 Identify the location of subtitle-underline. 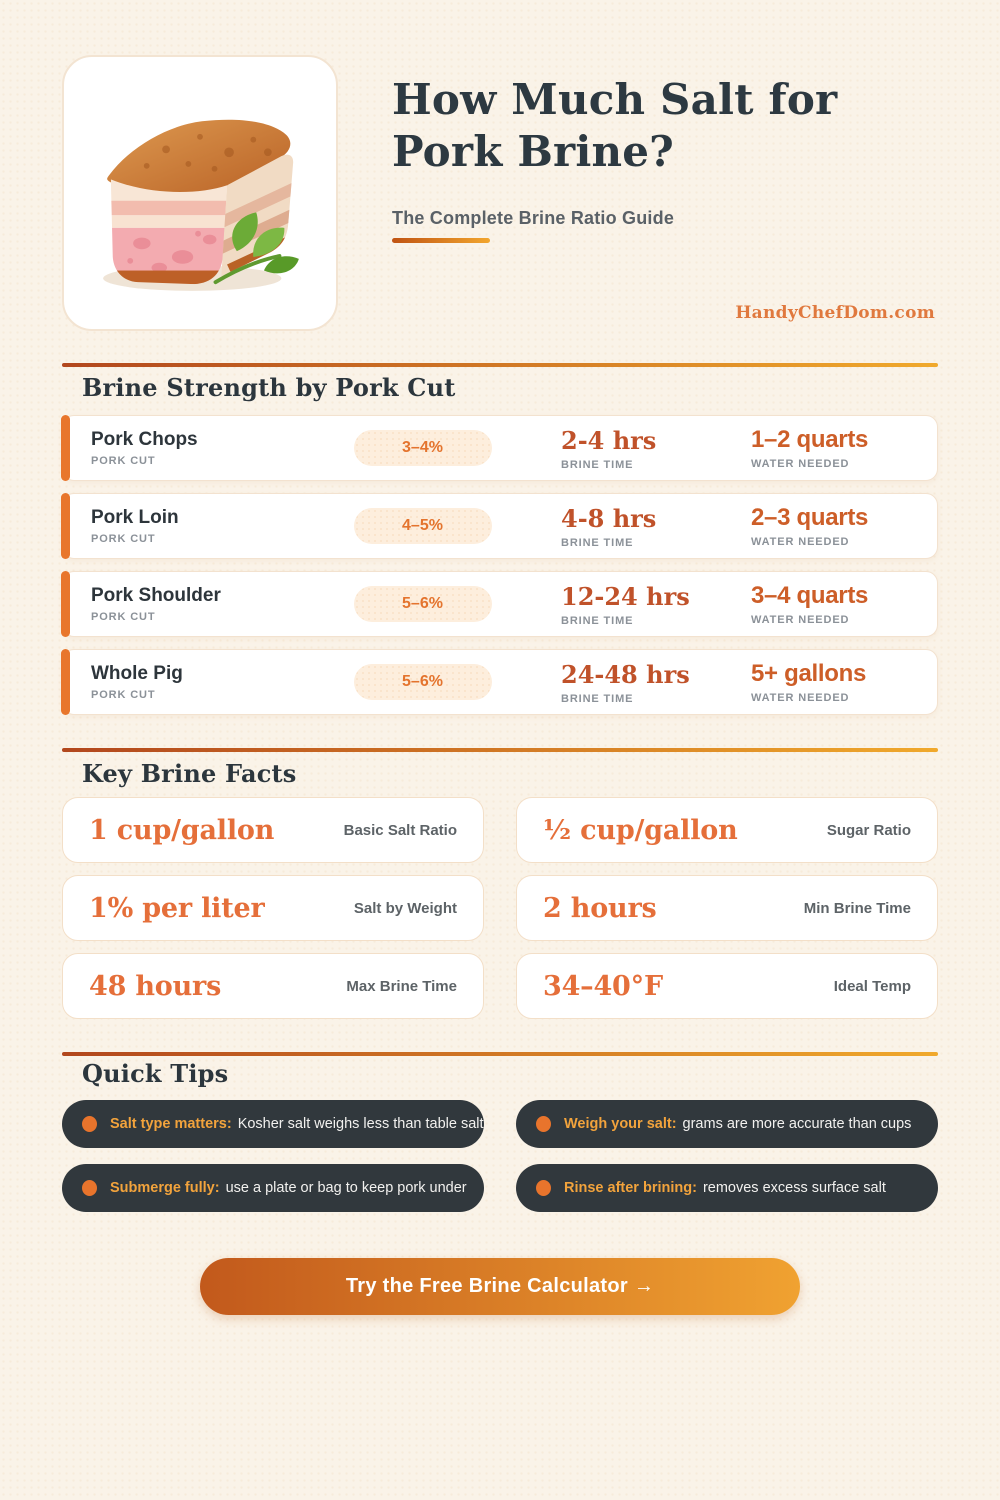
(441, 241).